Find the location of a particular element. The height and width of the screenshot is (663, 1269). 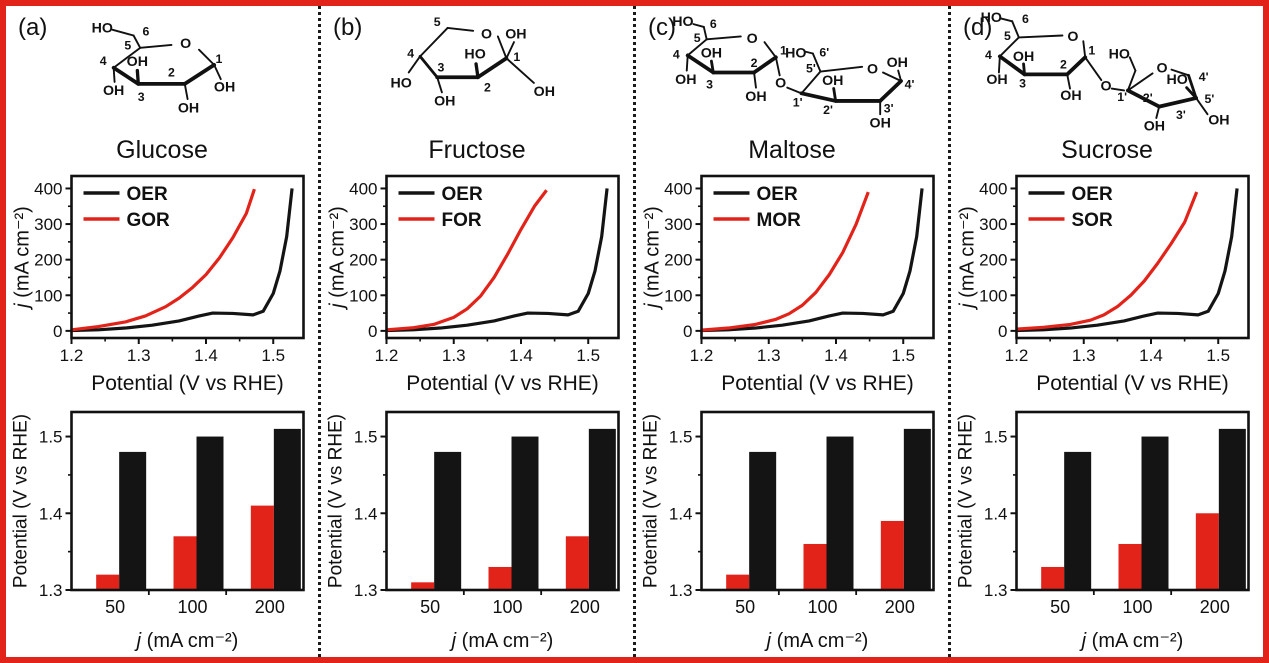

panel-label-a: (a) is located at coordinates (33, 27).